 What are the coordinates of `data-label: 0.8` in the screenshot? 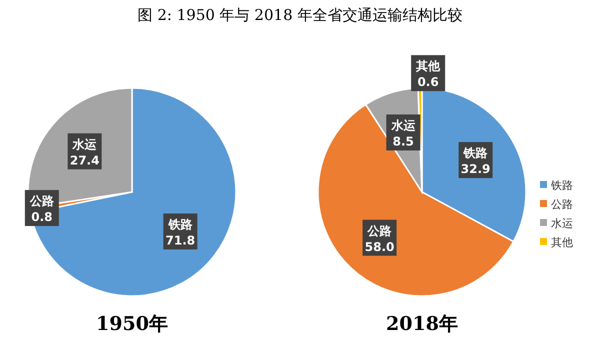 It's located at (42, 217).